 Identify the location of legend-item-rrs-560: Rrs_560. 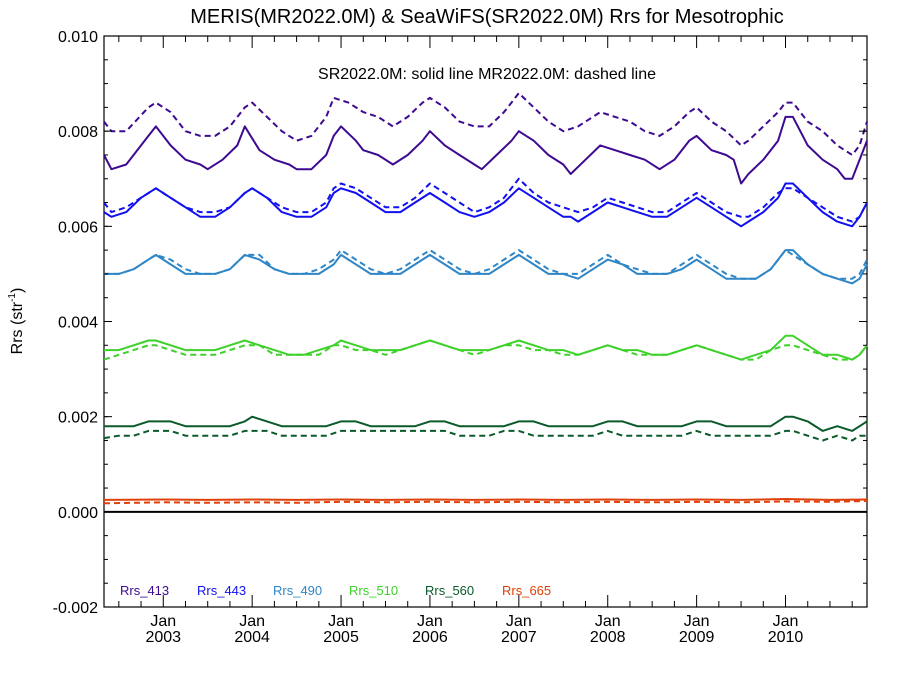
(449, 590).